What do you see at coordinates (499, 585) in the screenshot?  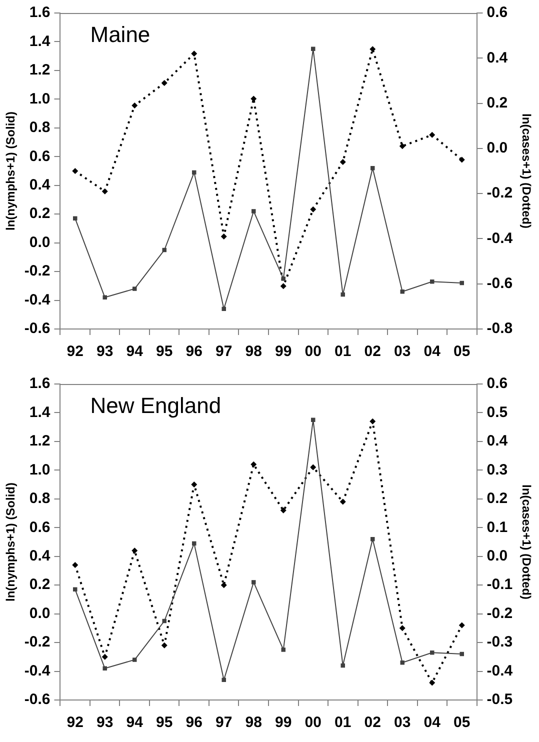 I see `y2-tick-label: -0.1` at bounding box center [499, 585].